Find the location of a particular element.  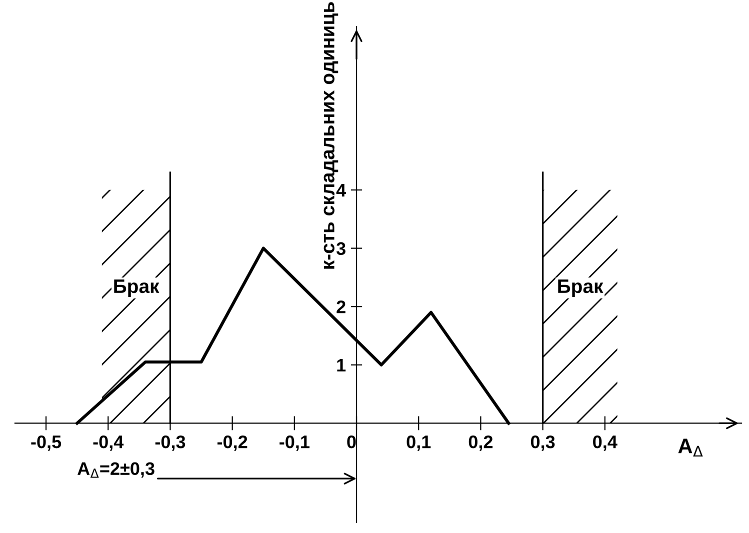

x-tick-label: -0,2 is located at coordinates (232, 443).